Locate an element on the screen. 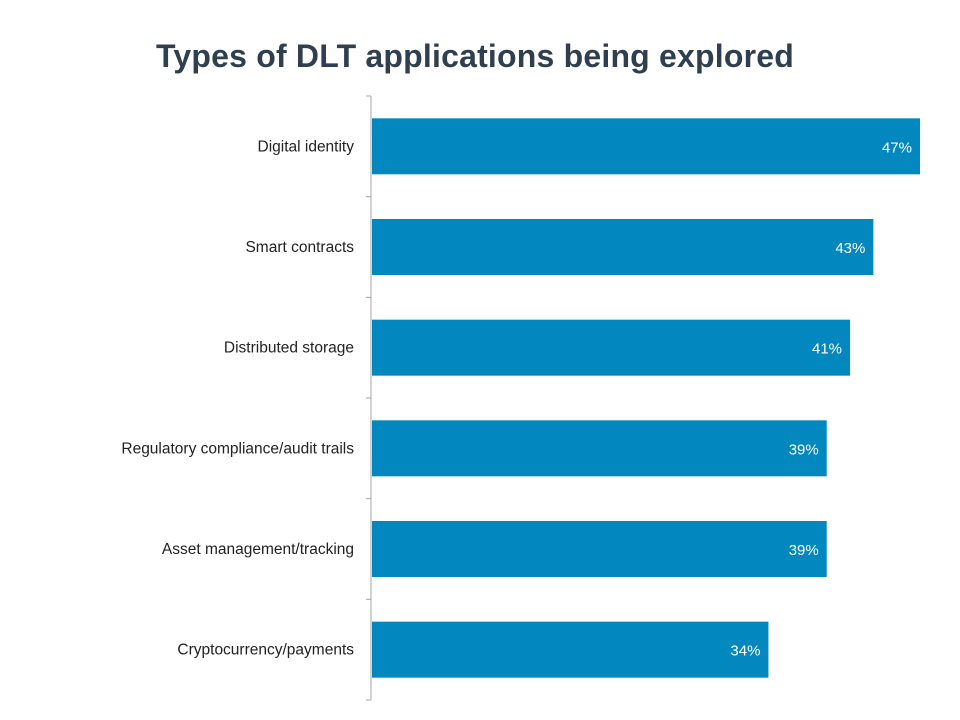  category-label: Digital identity is located at coordinates (306, 146).